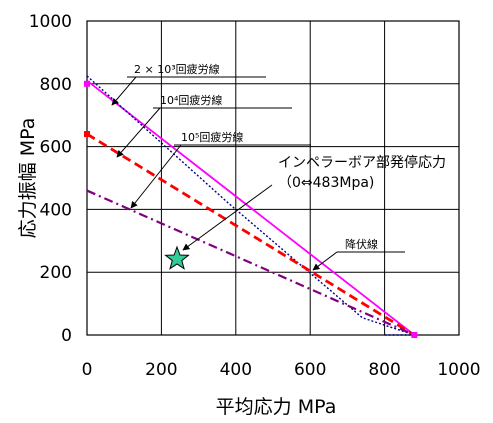 The height and width of the screenshot is (423, 493). I want to click on y-tick-label: 0, so click(66, 336).